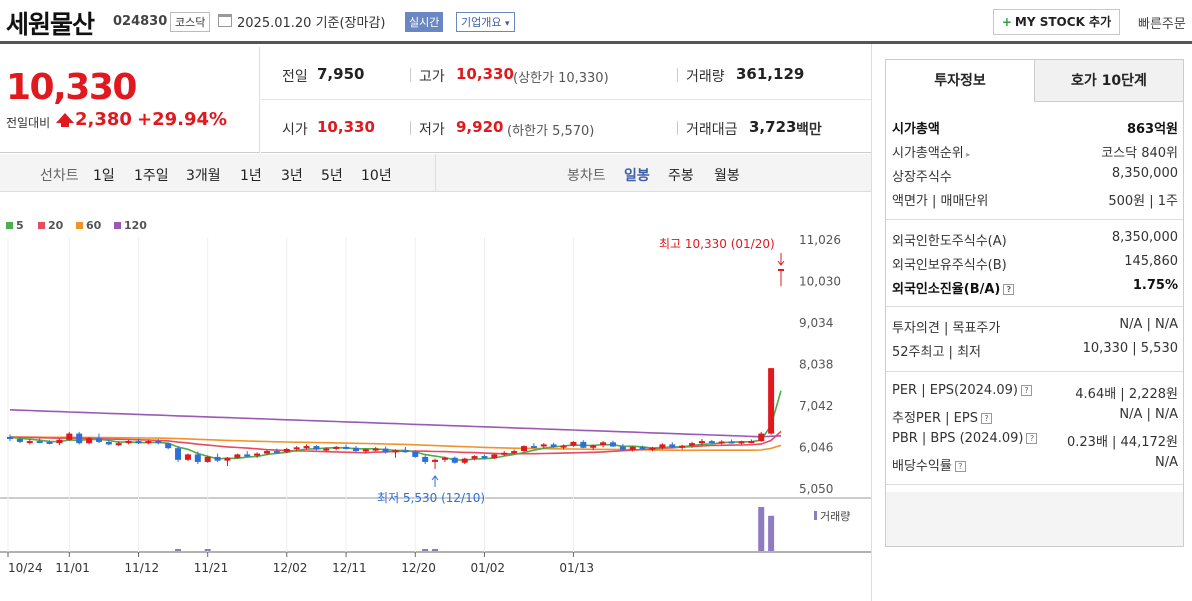 The width and height of the screenshot is (1192, 601). What do you see at coordinates (637, 176) in the screenshot?
I see `candle-daily: 일봉` at bounding box center [637, 176].